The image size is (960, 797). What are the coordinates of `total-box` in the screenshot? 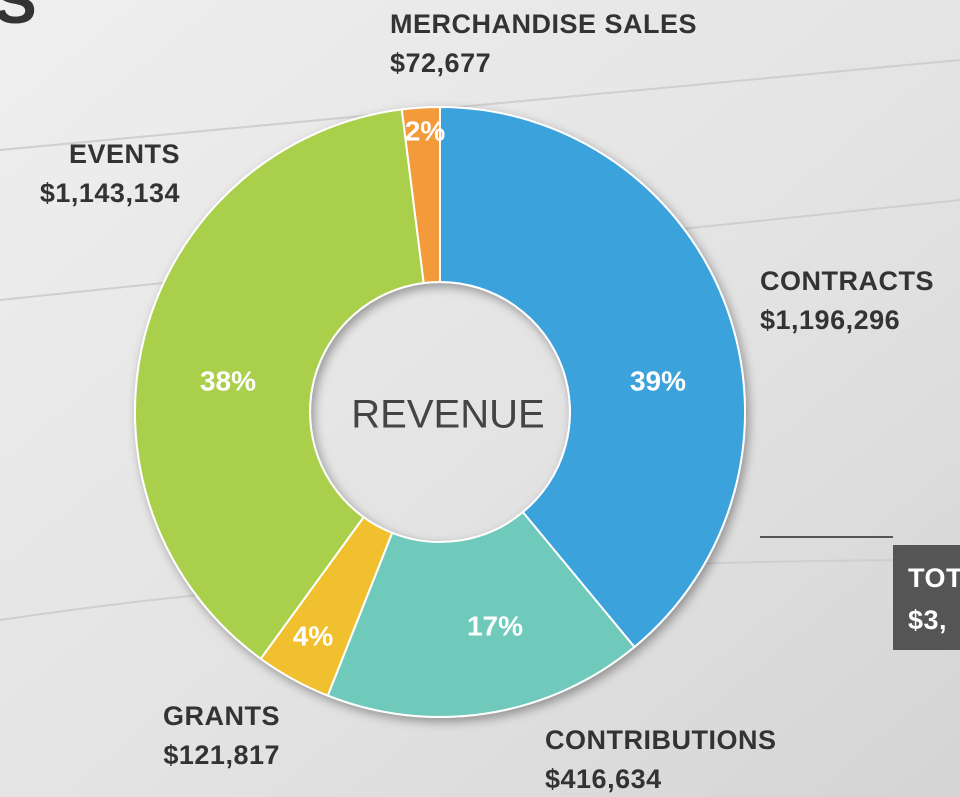 It's located at (926, 597).